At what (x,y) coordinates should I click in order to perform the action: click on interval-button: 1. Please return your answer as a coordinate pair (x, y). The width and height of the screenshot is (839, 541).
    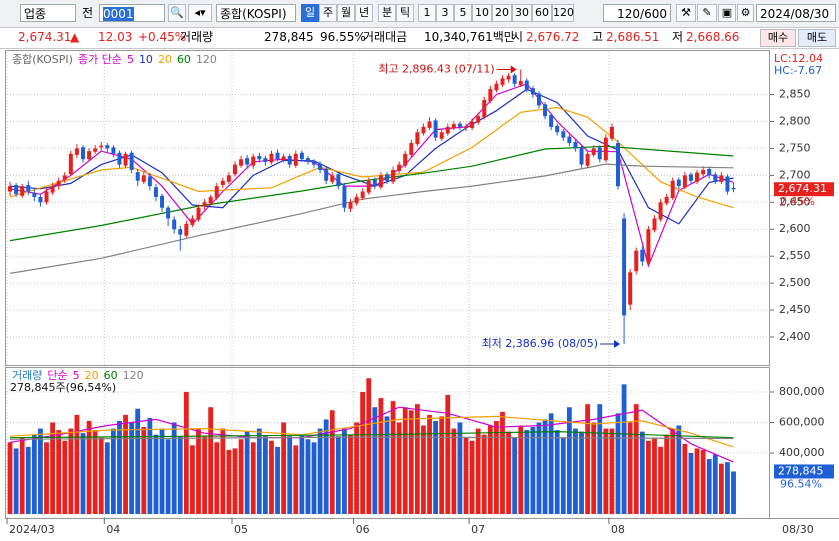
    Looking at the image, I should click on (427, 13).